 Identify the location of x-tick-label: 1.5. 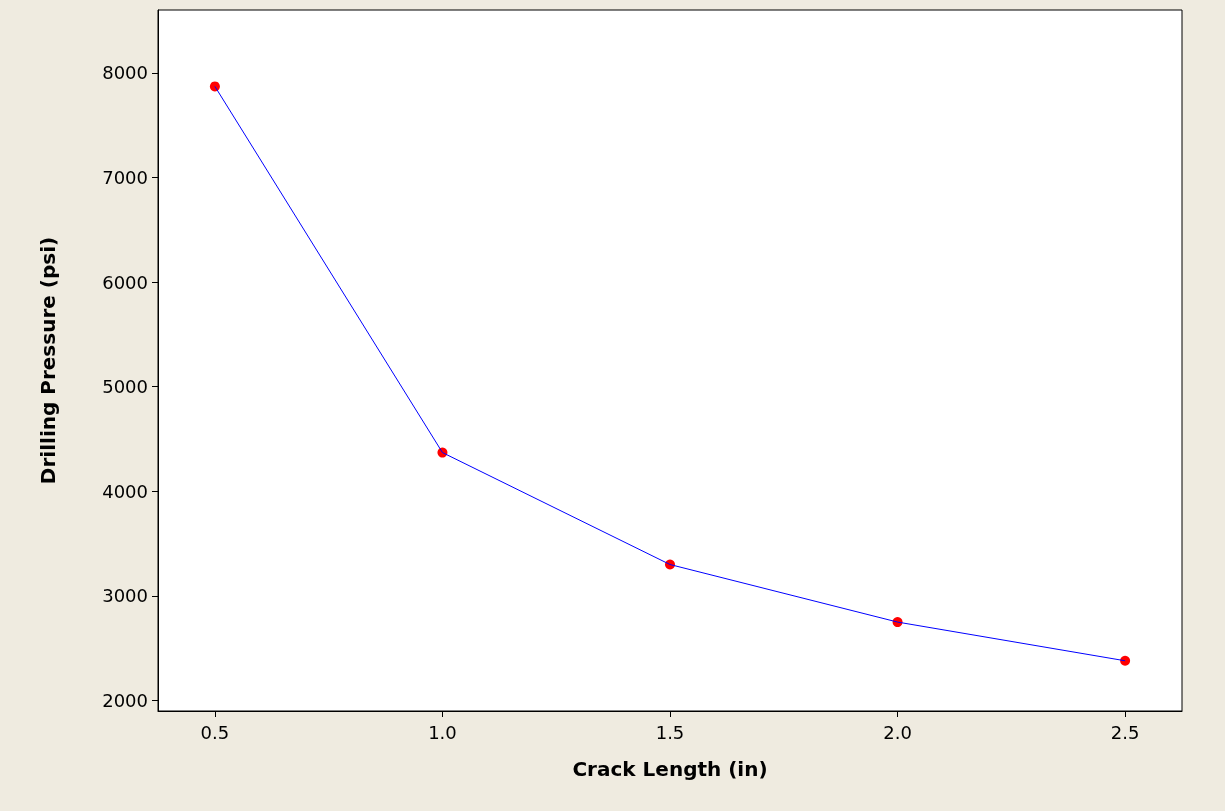
(670, 732).